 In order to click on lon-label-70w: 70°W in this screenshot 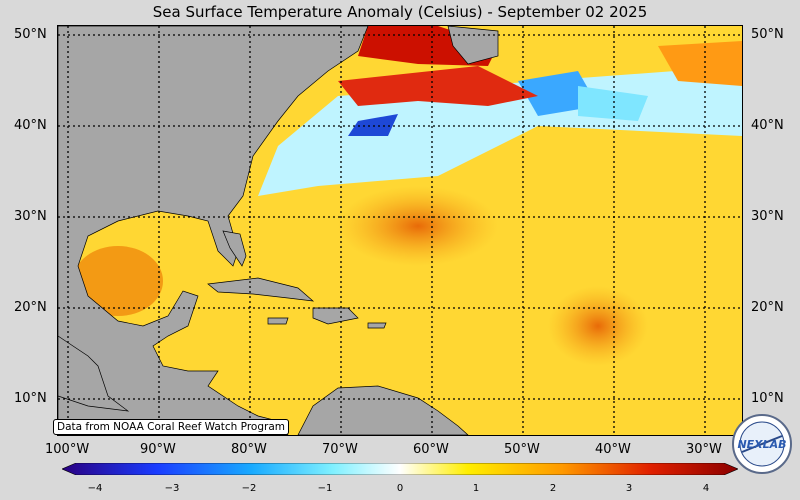, I will do `click(340, 449)`.